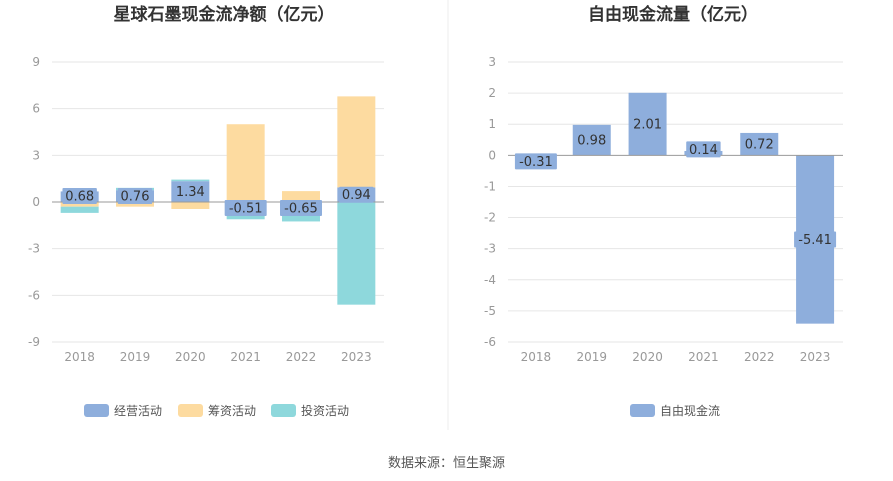 The width and height of the screenshot is (893, 481). I want to click on chart1-data-label: -0.51, so click(246, 209).